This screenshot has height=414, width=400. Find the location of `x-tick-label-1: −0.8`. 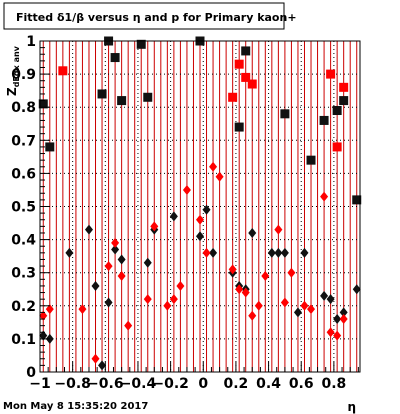

x-tick-label-1: −0.8 is located at coordinates (72, 384).